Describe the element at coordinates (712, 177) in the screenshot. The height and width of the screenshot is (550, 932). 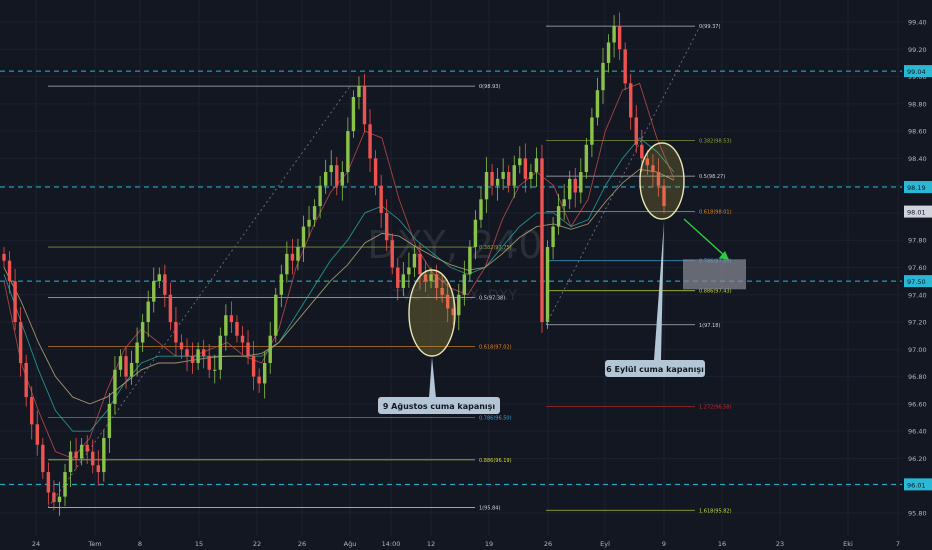
I see `fib-right-level-label: 0.5(98.27)` at that location.